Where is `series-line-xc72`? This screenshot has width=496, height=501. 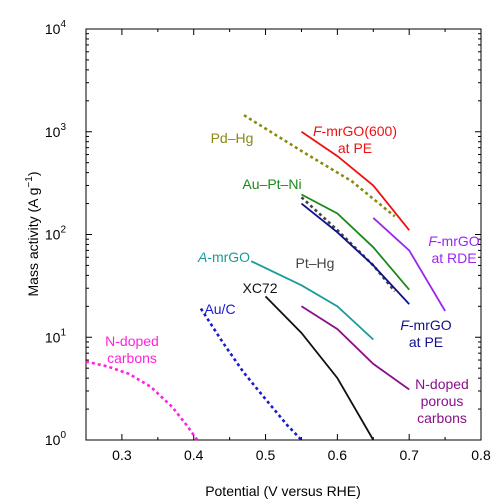
series-line-xc72 is located at coordinates (319, 368).